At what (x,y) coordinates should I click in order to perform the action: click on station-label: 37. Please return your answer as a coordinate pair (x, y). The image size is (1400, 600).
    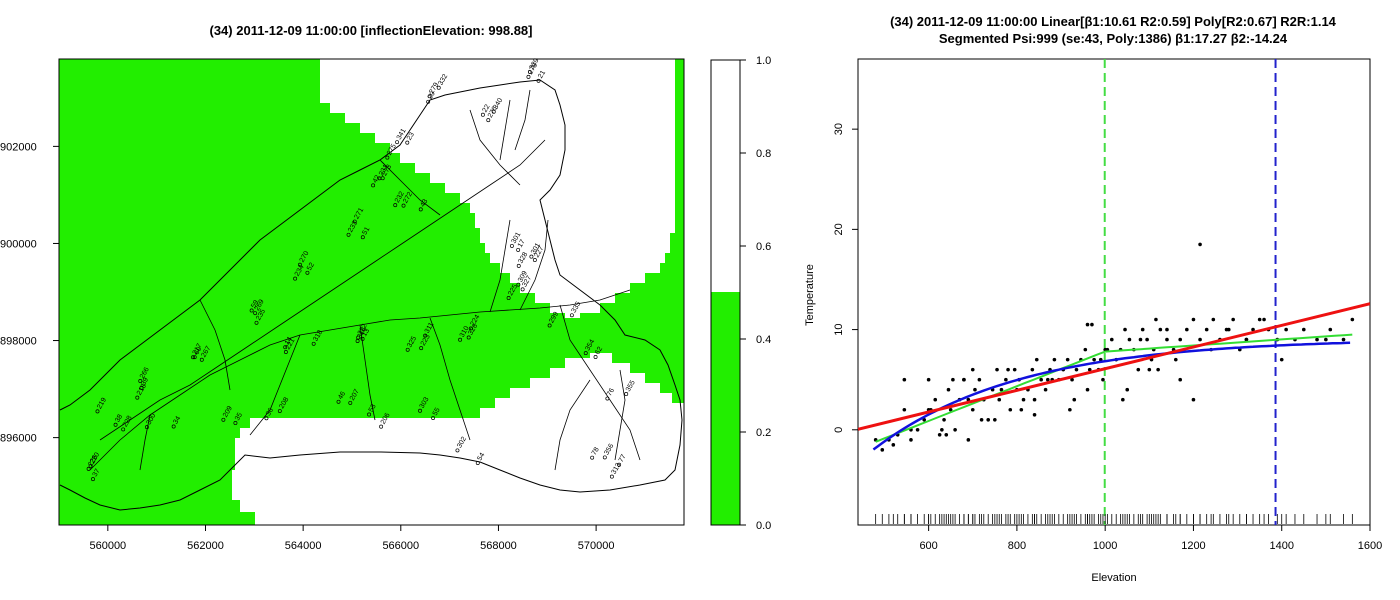
    Looking at the image, I should click on (97, 473).